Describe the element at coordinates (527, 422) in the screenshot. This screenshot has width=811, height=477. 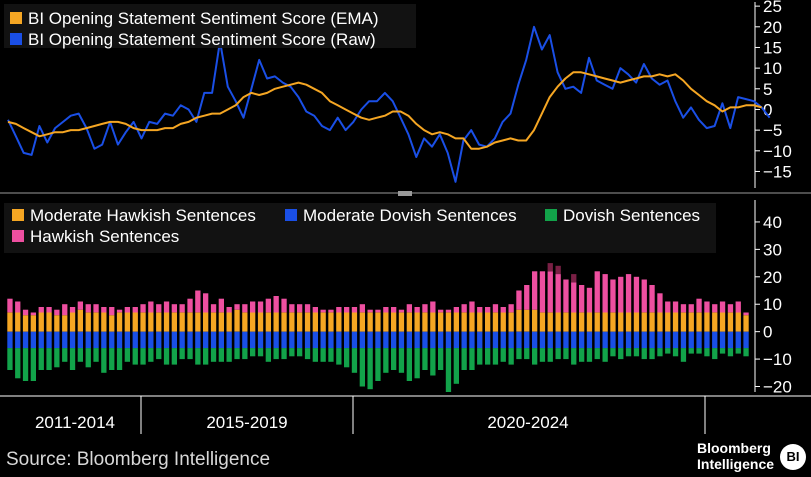
I see `x-axis-label: 2020-2024` at that location.